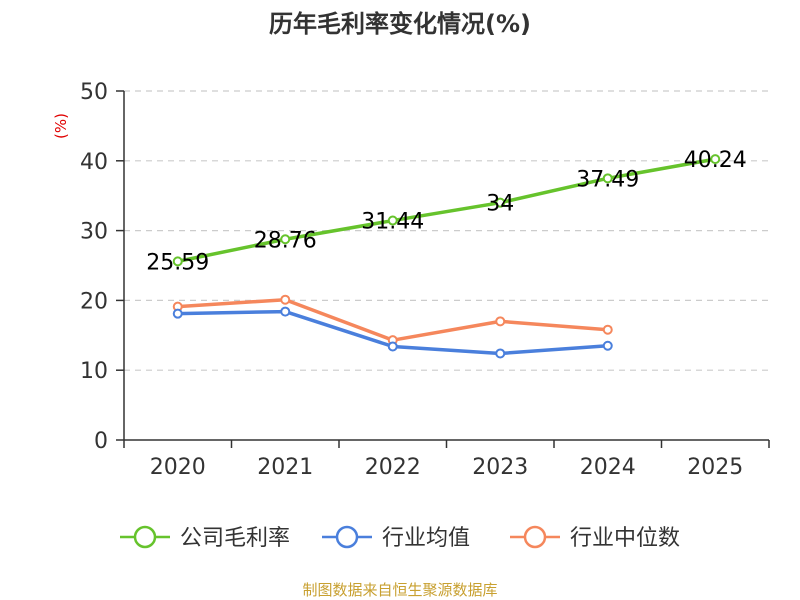  What do you see at coordinates (94, 92) in the screenshot?
I see `y-tick-label: 50` at bounding box center [94, 92].